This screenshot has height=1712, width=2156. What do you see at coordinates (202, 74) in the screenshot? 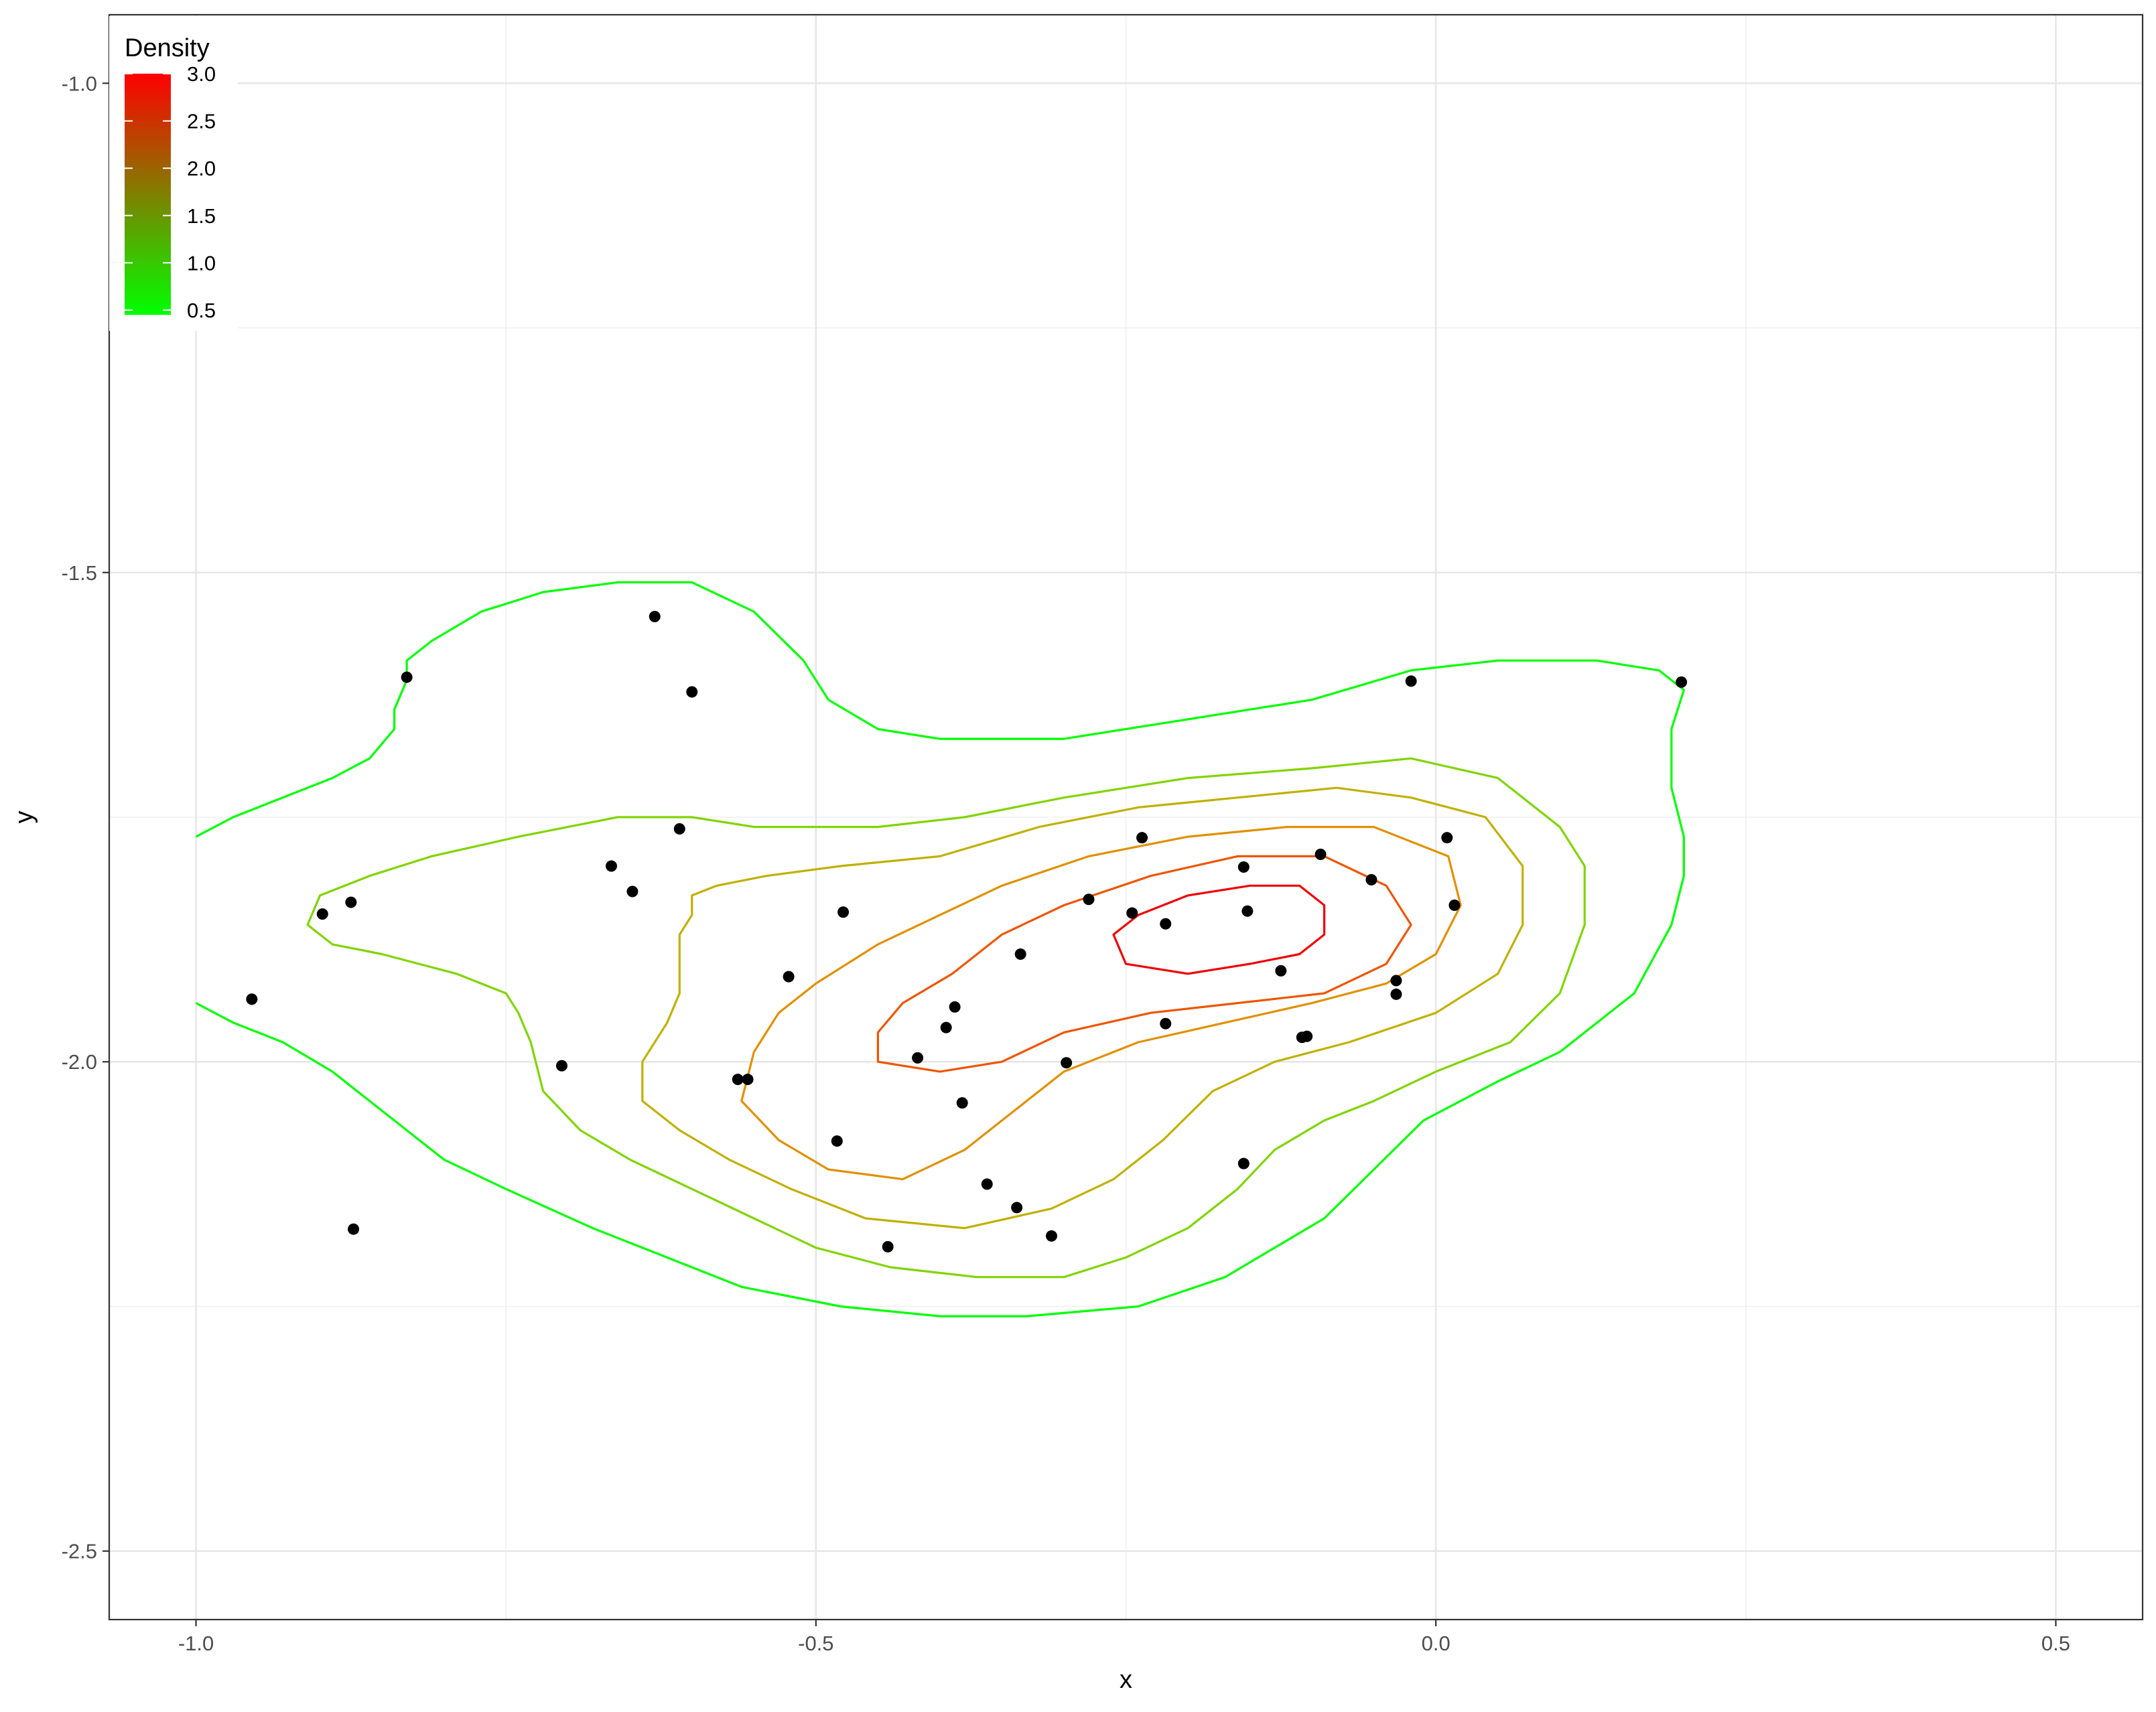
I see `legend-label: 3.0` at bounding box center [202, 74].